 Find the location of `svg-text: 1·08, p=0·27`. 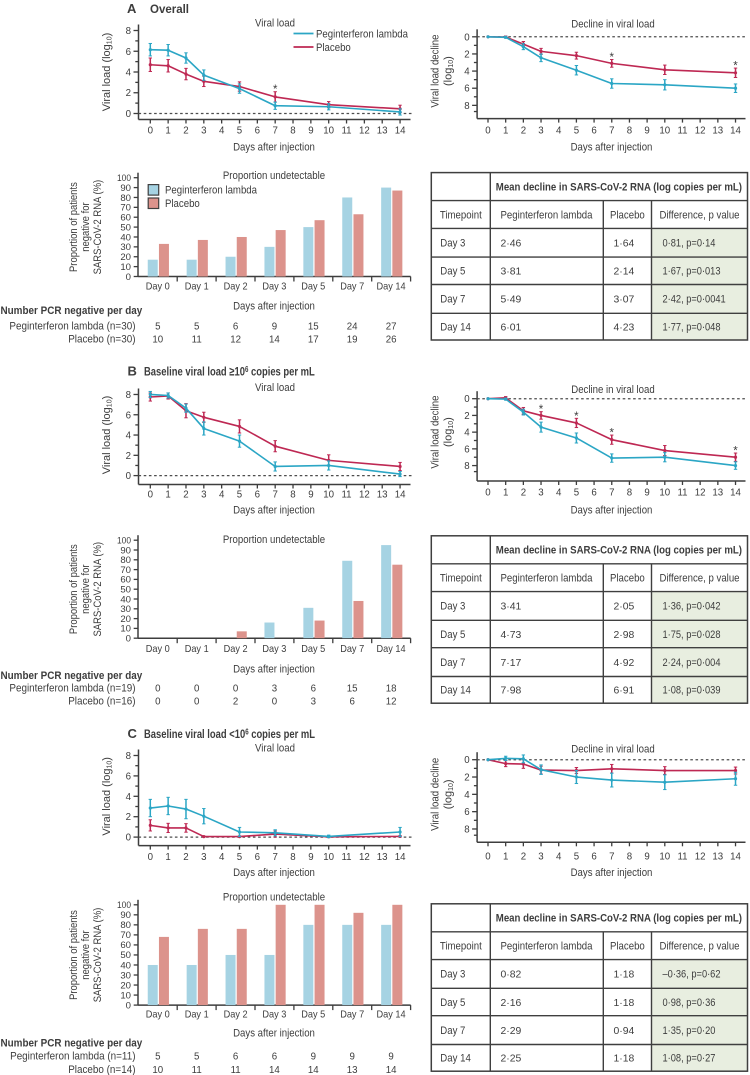

svg-text: 1·08, p=0·27 is located at coordinates (689, 1059).